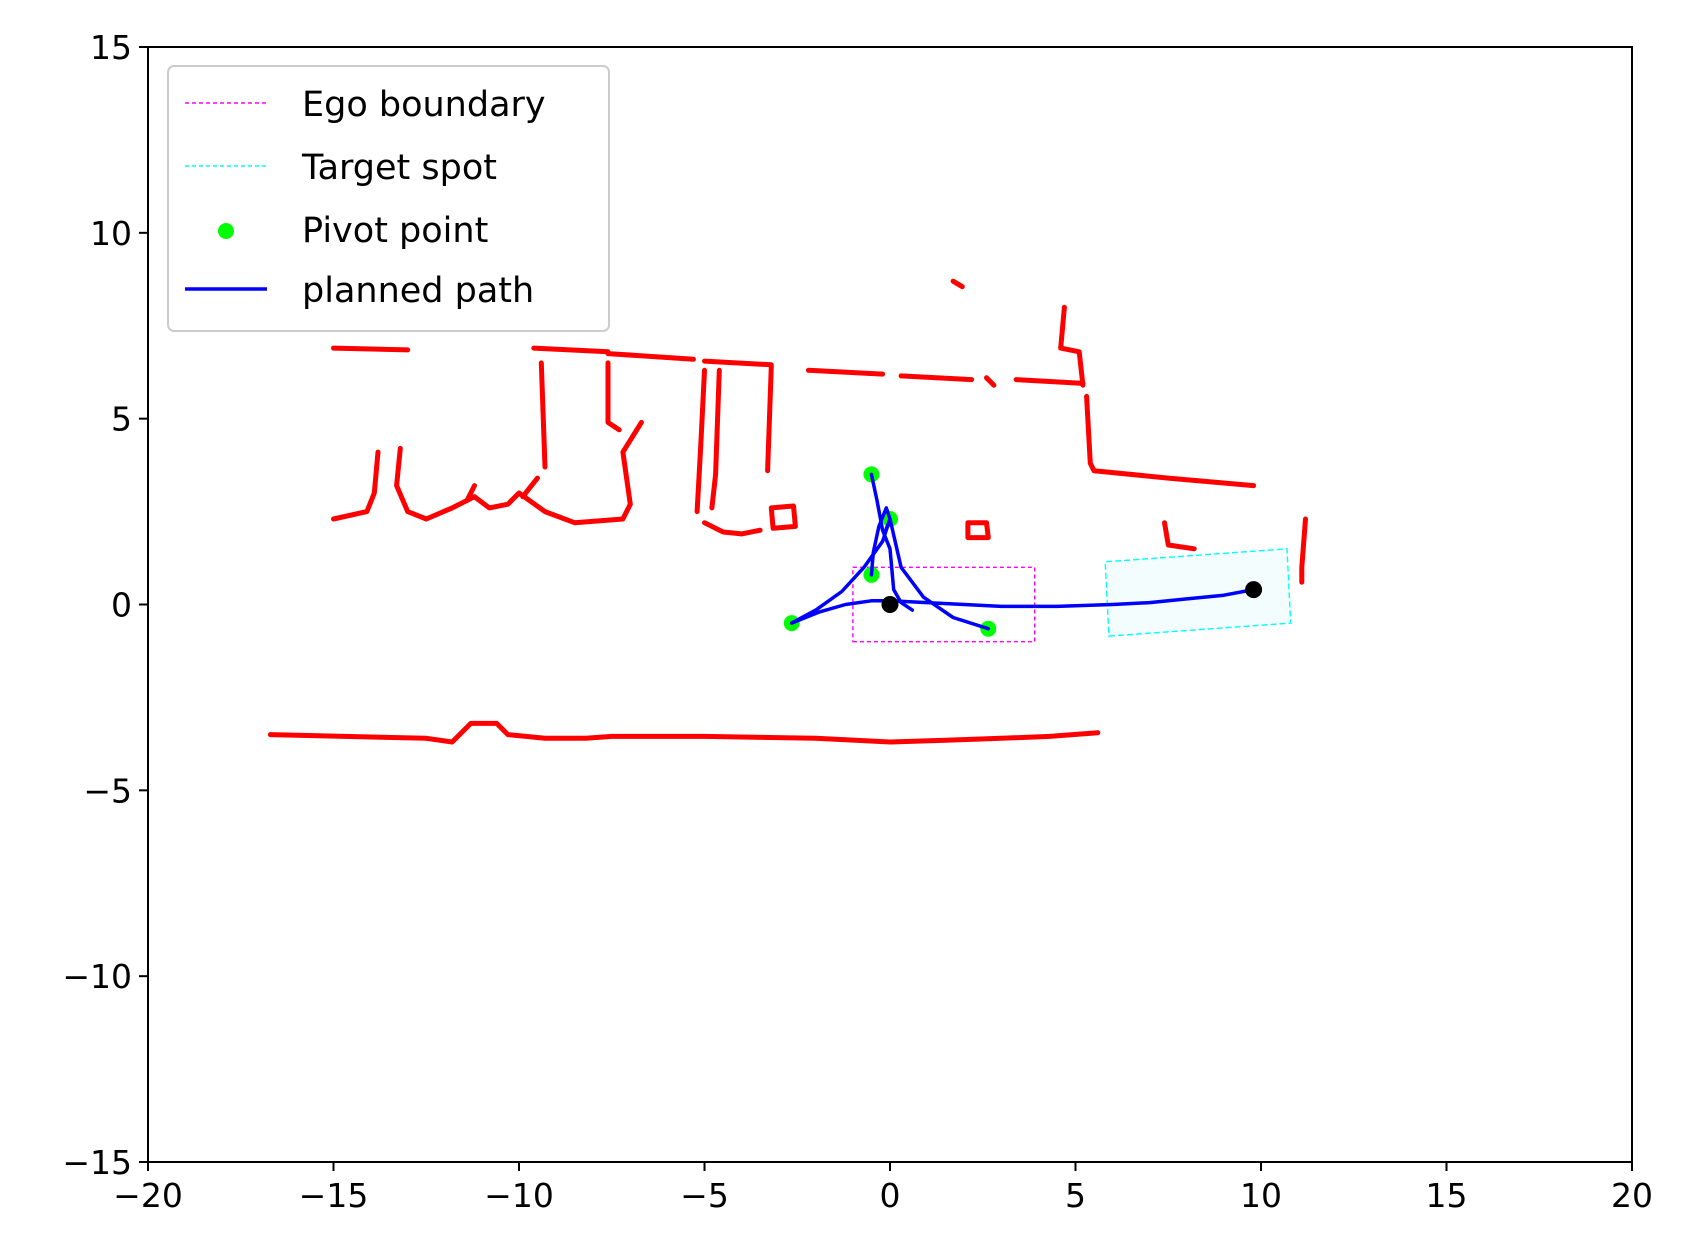 The image size is (1681, 1256). Describe the element at coordinates (111, 233) in the screenshot. I see `y-tick-label: 10` at that location.